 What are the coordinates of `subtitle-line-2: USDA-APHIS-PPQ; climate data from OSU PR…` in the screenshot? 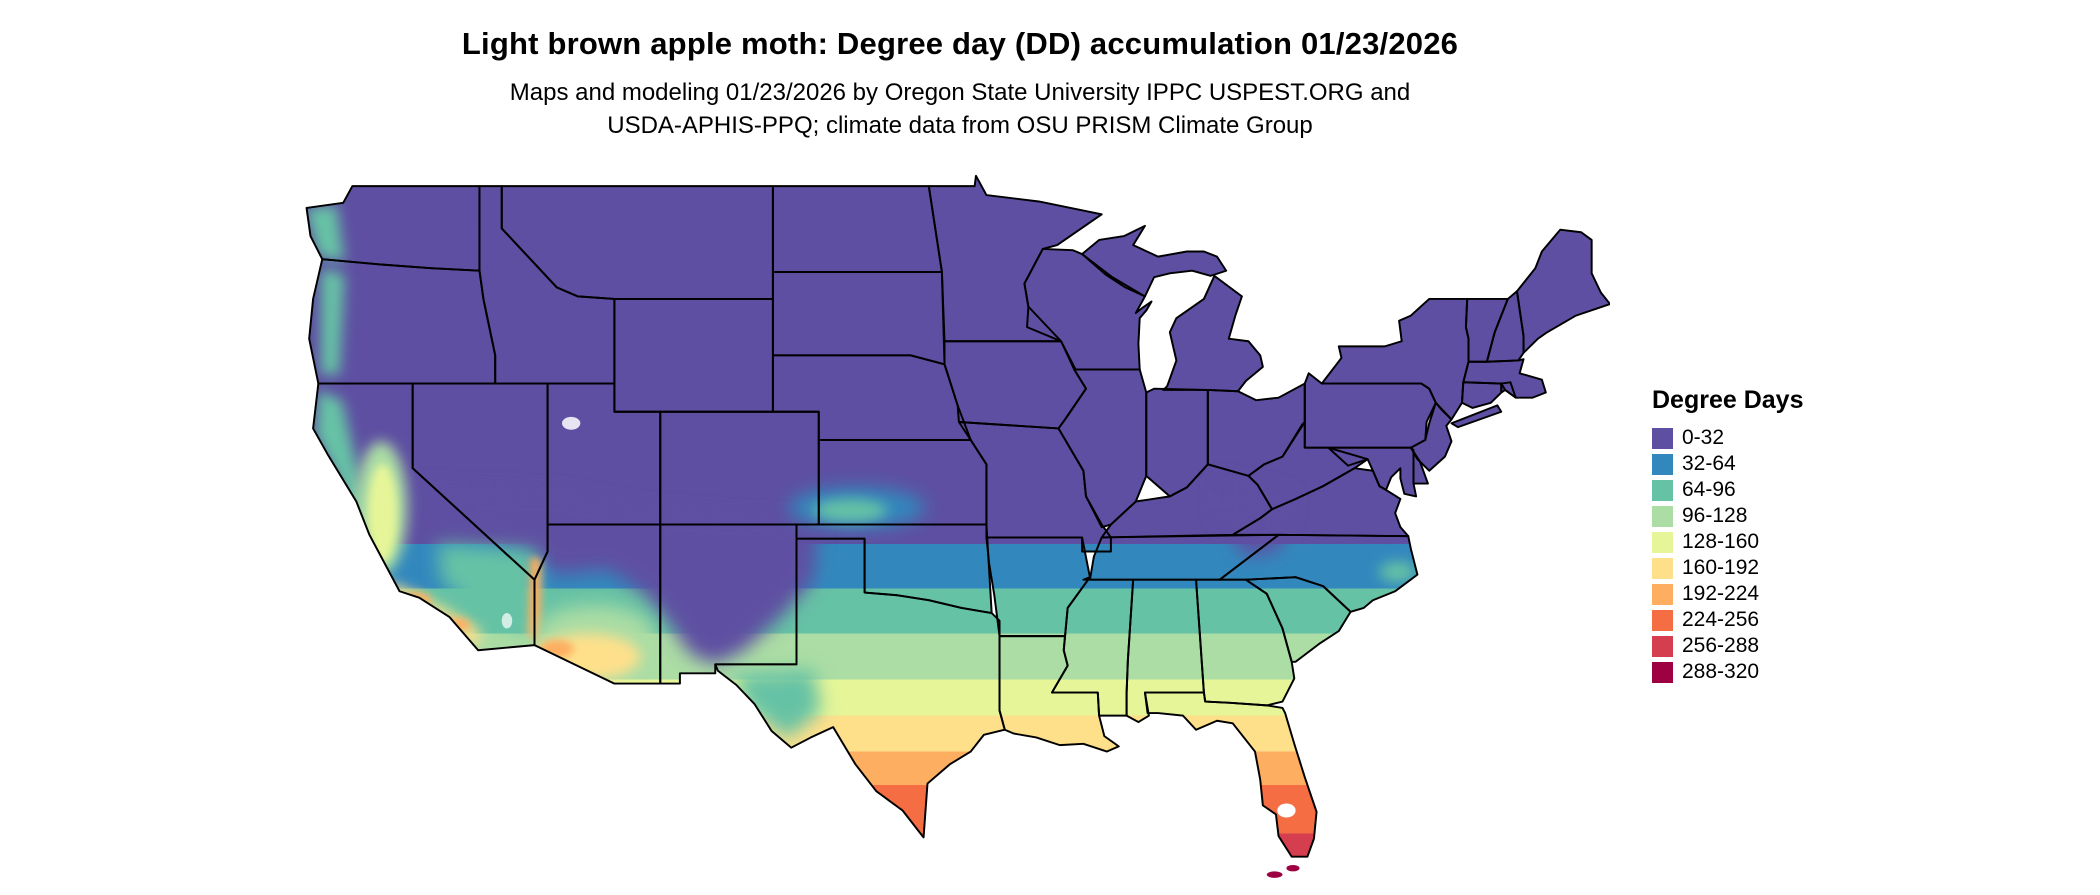 It's located at (960, 125).